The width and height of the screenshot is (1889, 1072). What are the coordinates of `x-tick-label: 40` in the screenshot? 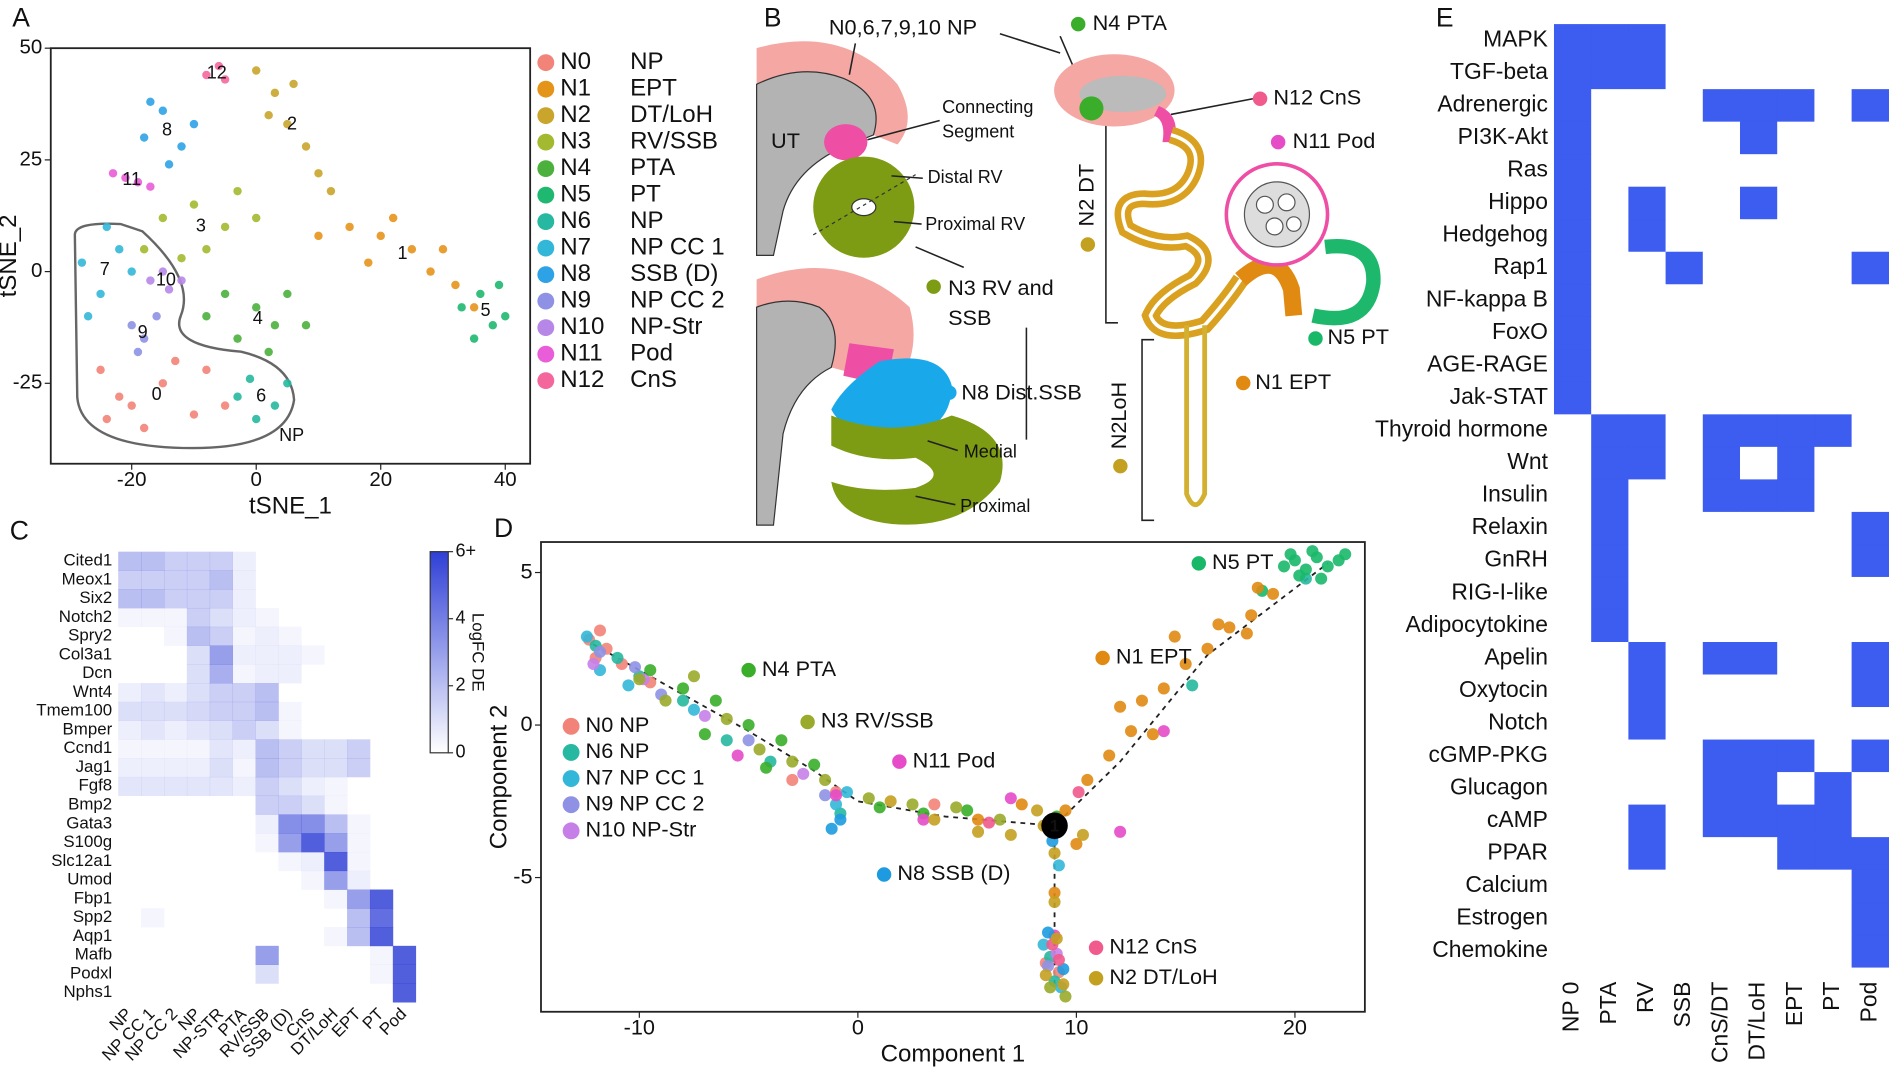 It's located at (505, 479).